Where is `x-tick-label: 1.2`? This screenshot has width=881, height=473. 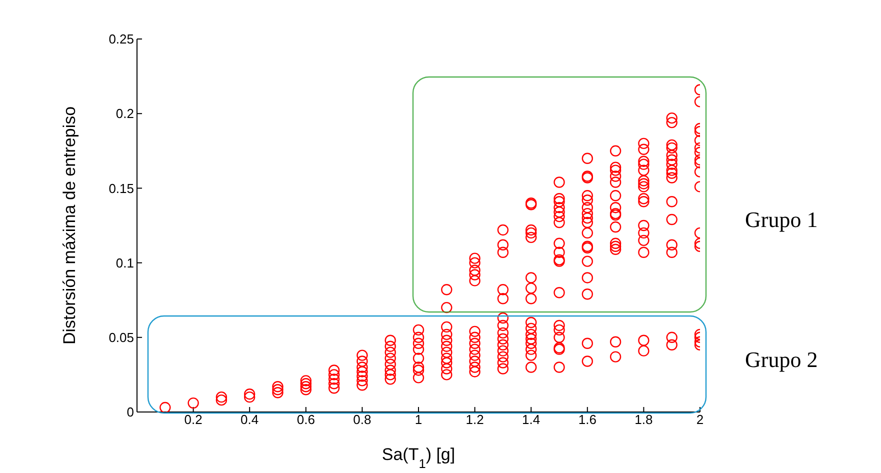 x-tick-label: 1.2 is located at coordinates (475, 420).